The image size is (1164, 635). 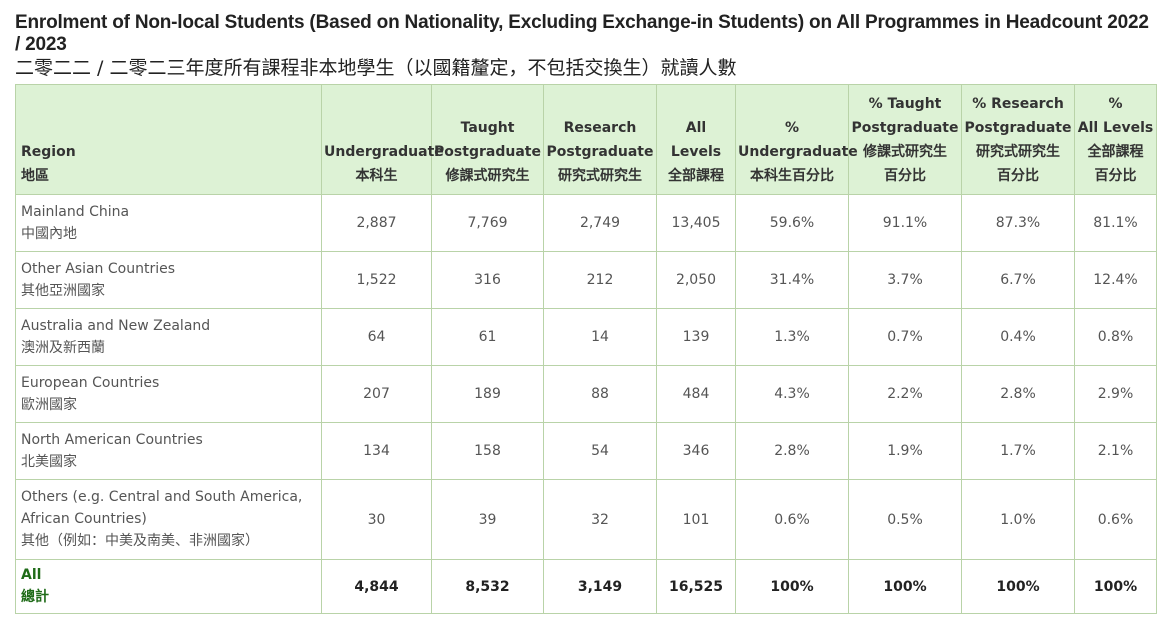 I want to click on col-header-zh: 全部課程, so click(x=696, y=176).